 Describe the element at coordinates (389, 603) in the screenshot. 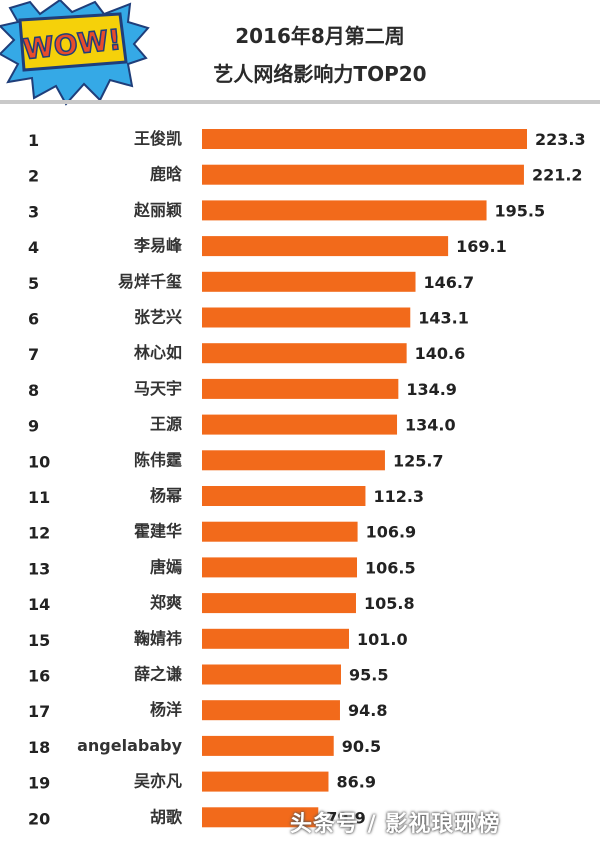

I see `value-label: 105.8` at that location.